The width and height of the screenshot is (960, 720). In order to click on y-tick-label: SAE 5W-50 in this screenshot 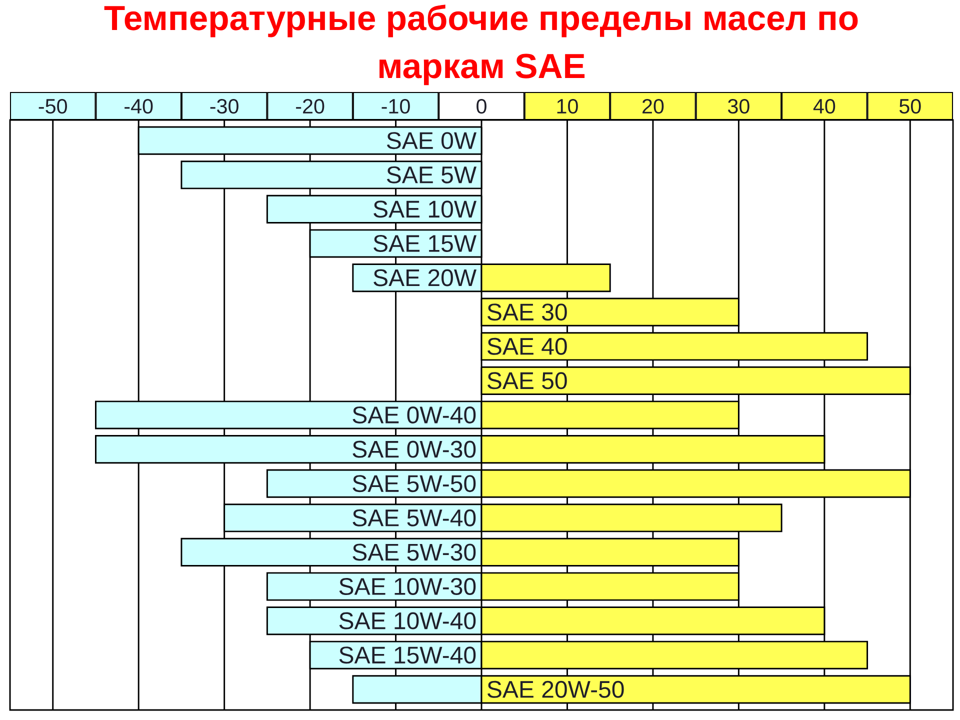, I will do `click(414, 483)`.